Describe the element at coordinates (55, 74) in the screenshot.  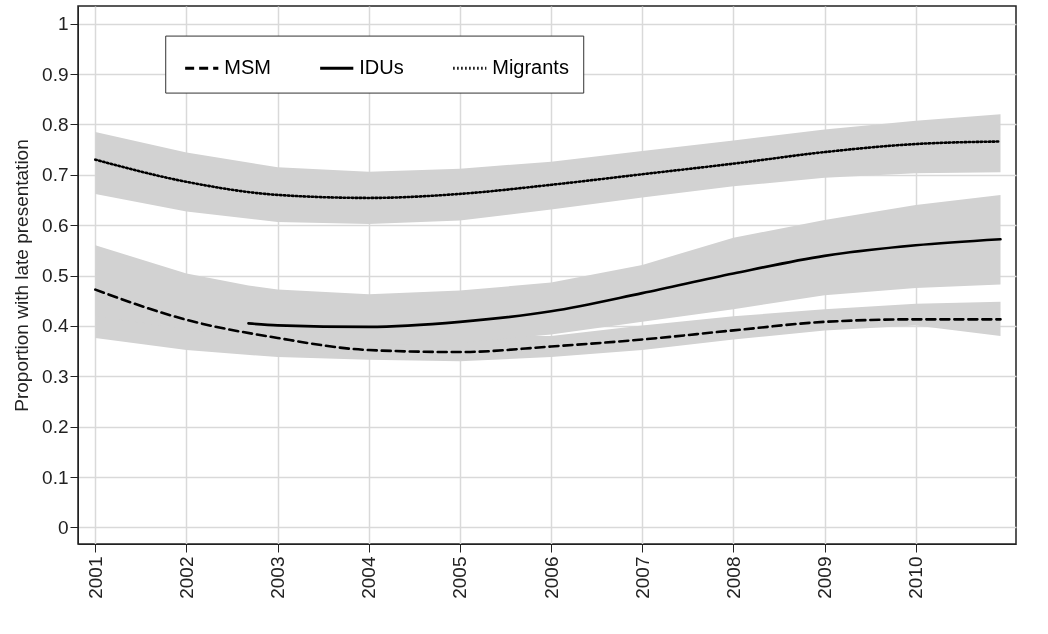
I see `y-tick-label: 0.9` at that location.